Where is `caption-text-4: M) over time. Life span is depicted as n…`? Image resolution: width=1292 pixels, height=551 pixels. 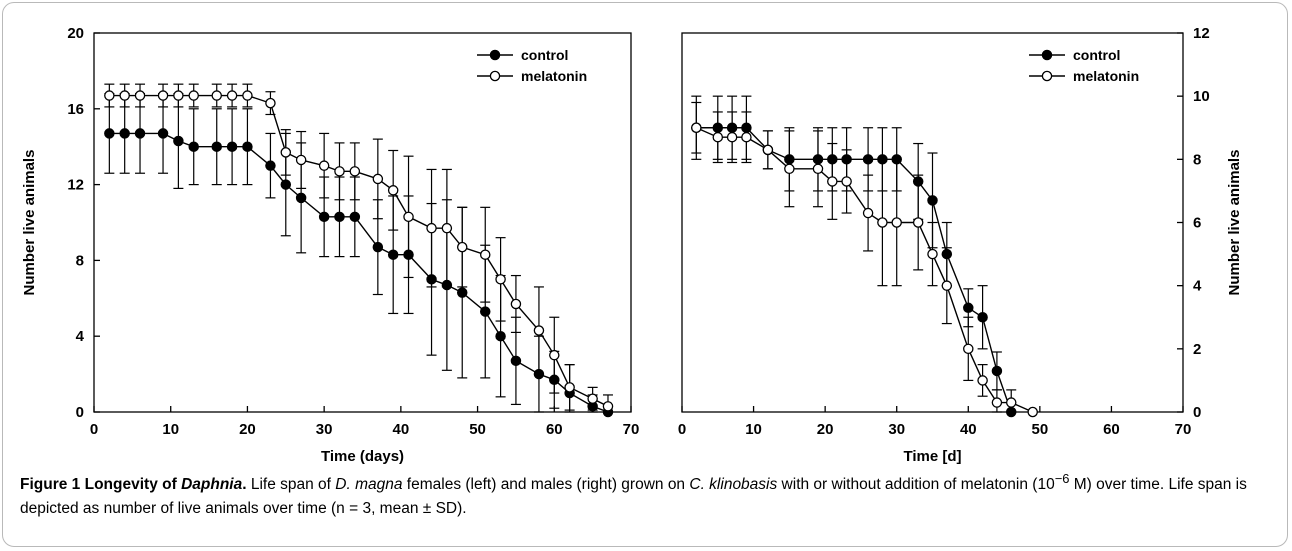 caption-text-4: M) over time. Life span is depicted as n… is located at coordinates (633, 497).